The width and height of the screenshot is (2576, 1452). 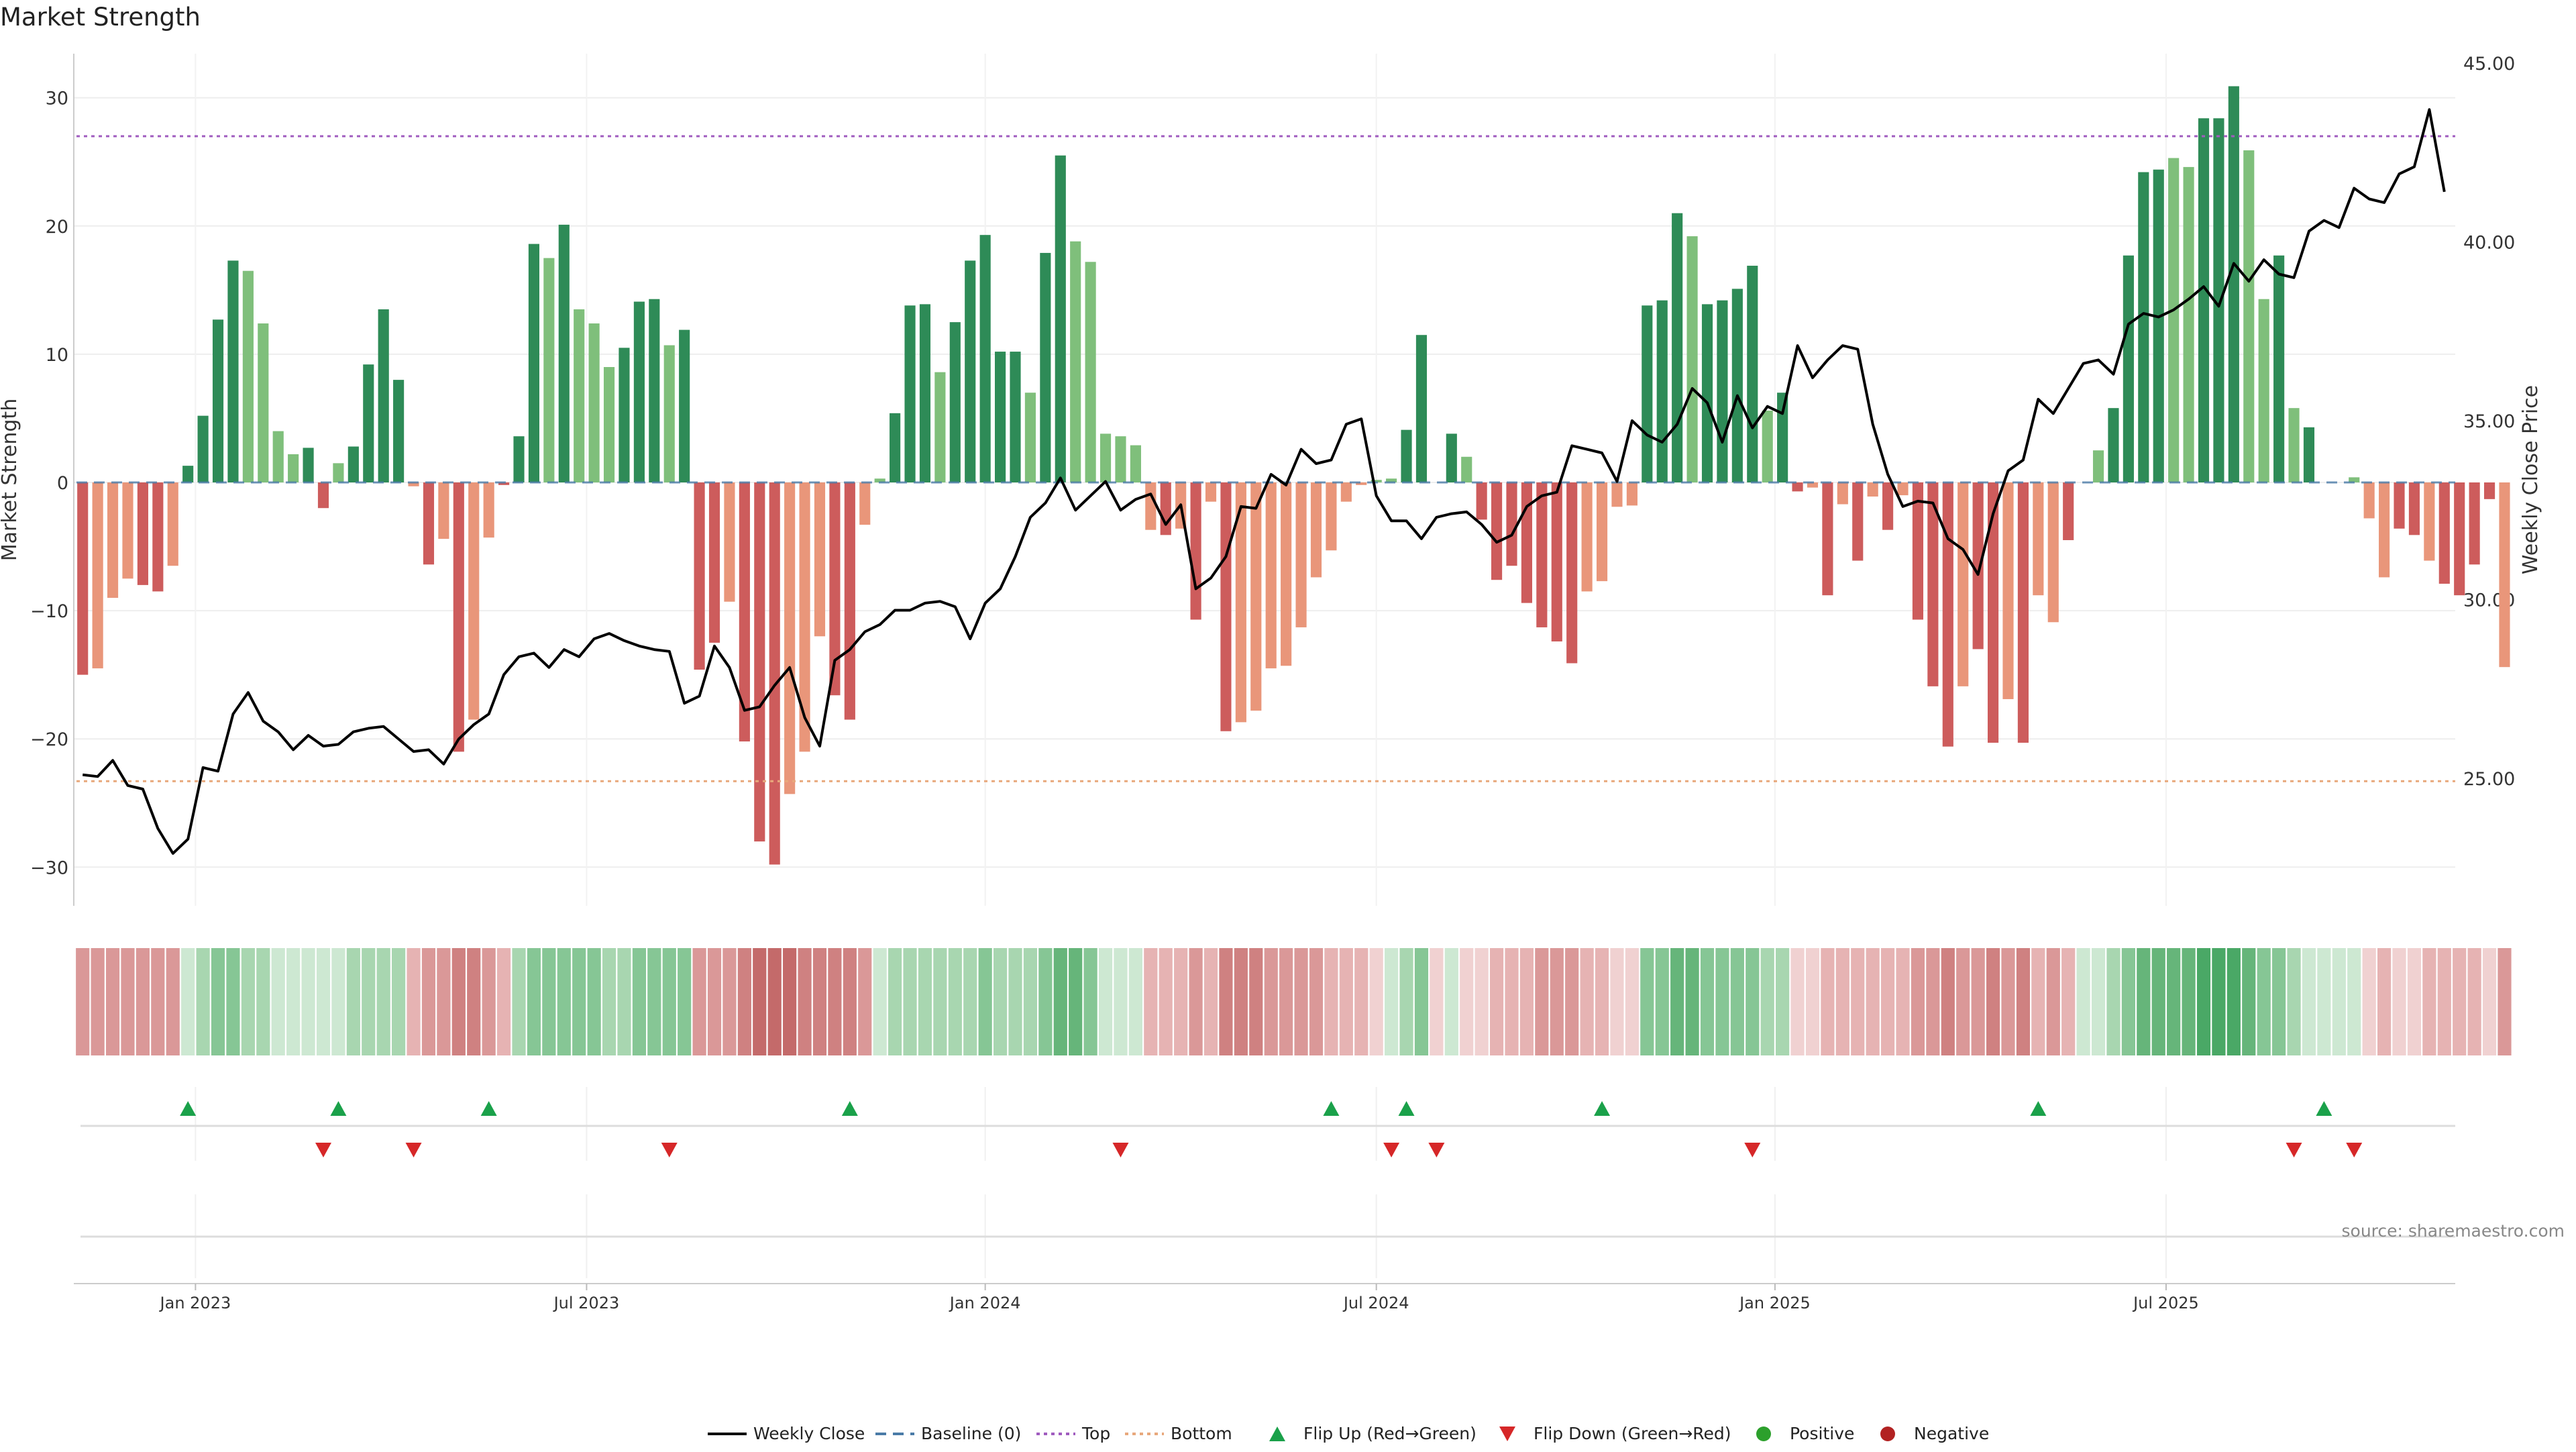 What do you see at coordinates (1390, 1434) in the screenshot?
I see `legend-label: Flip Up (Red→Green)` at bounding box center [1390, 1434].